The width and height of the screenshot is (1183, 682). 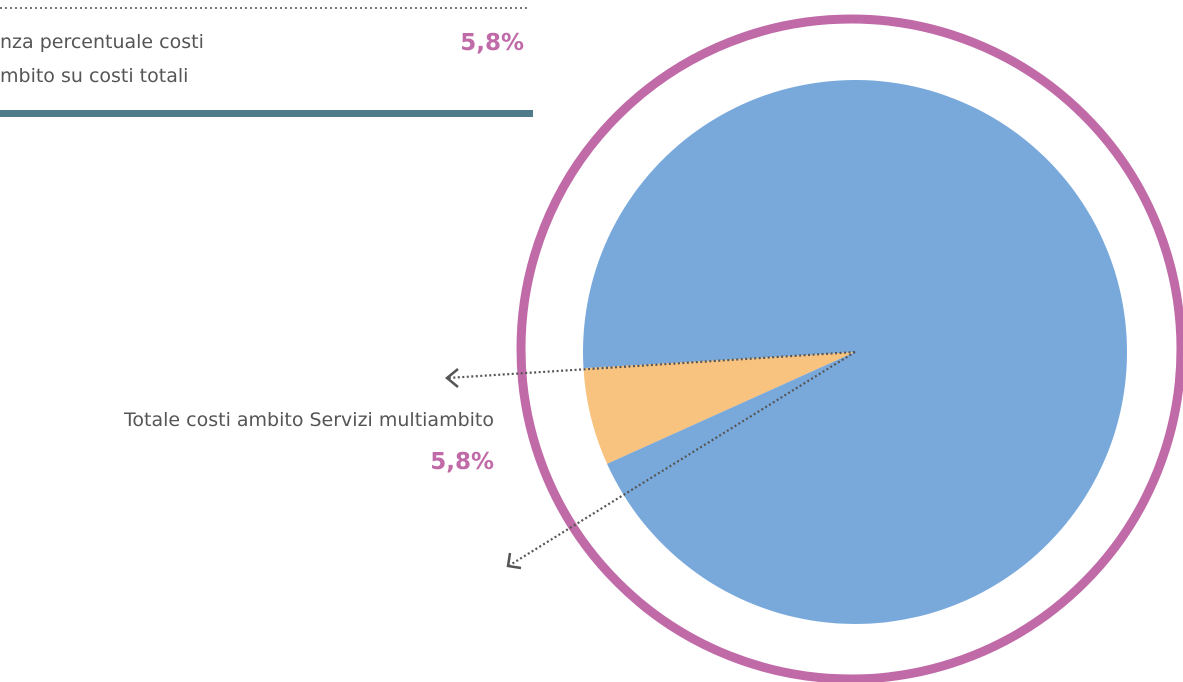 I want to click on summary-value: 5,8%, so click(x=492, y=43).